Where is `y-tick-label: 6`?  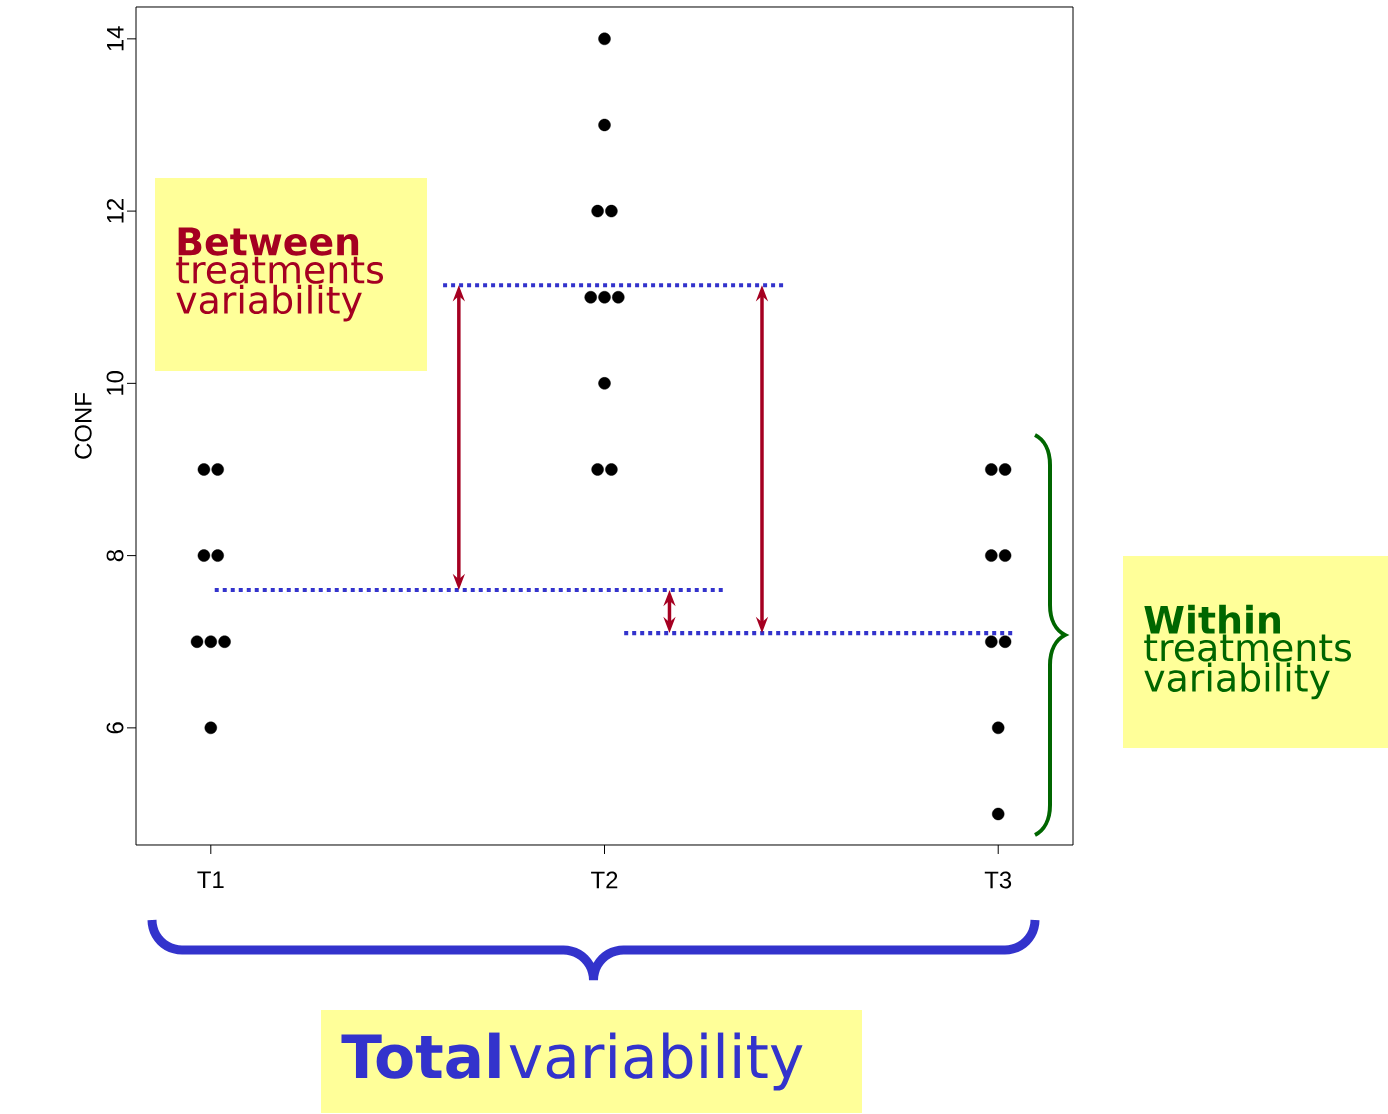 y-tick-label: 6 is located at coordinates (115, 728).